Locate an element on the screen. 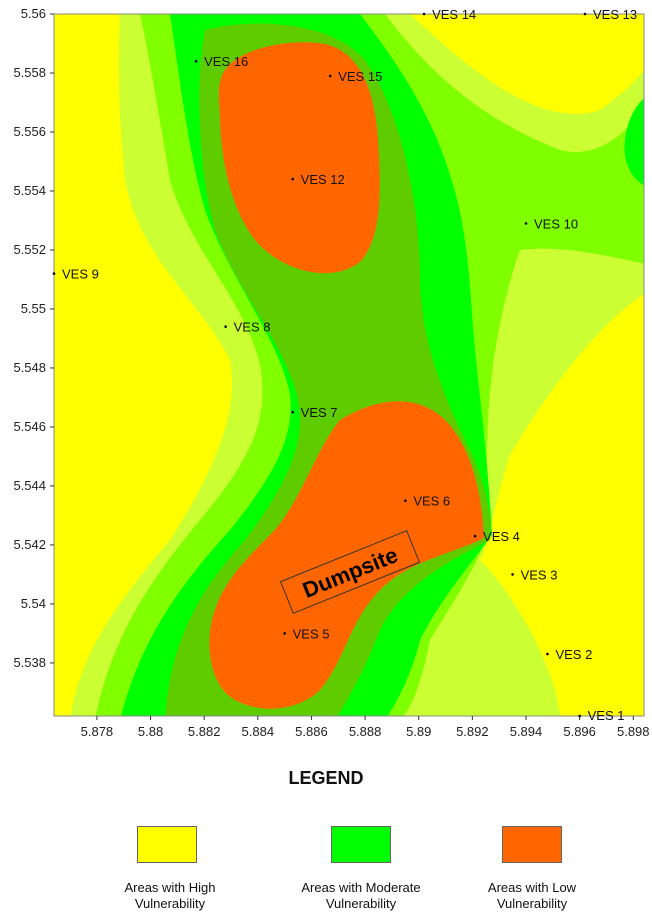 This screenshot has width=652, height=917. station-label: VES 2 is located at coordinates (573, 654).